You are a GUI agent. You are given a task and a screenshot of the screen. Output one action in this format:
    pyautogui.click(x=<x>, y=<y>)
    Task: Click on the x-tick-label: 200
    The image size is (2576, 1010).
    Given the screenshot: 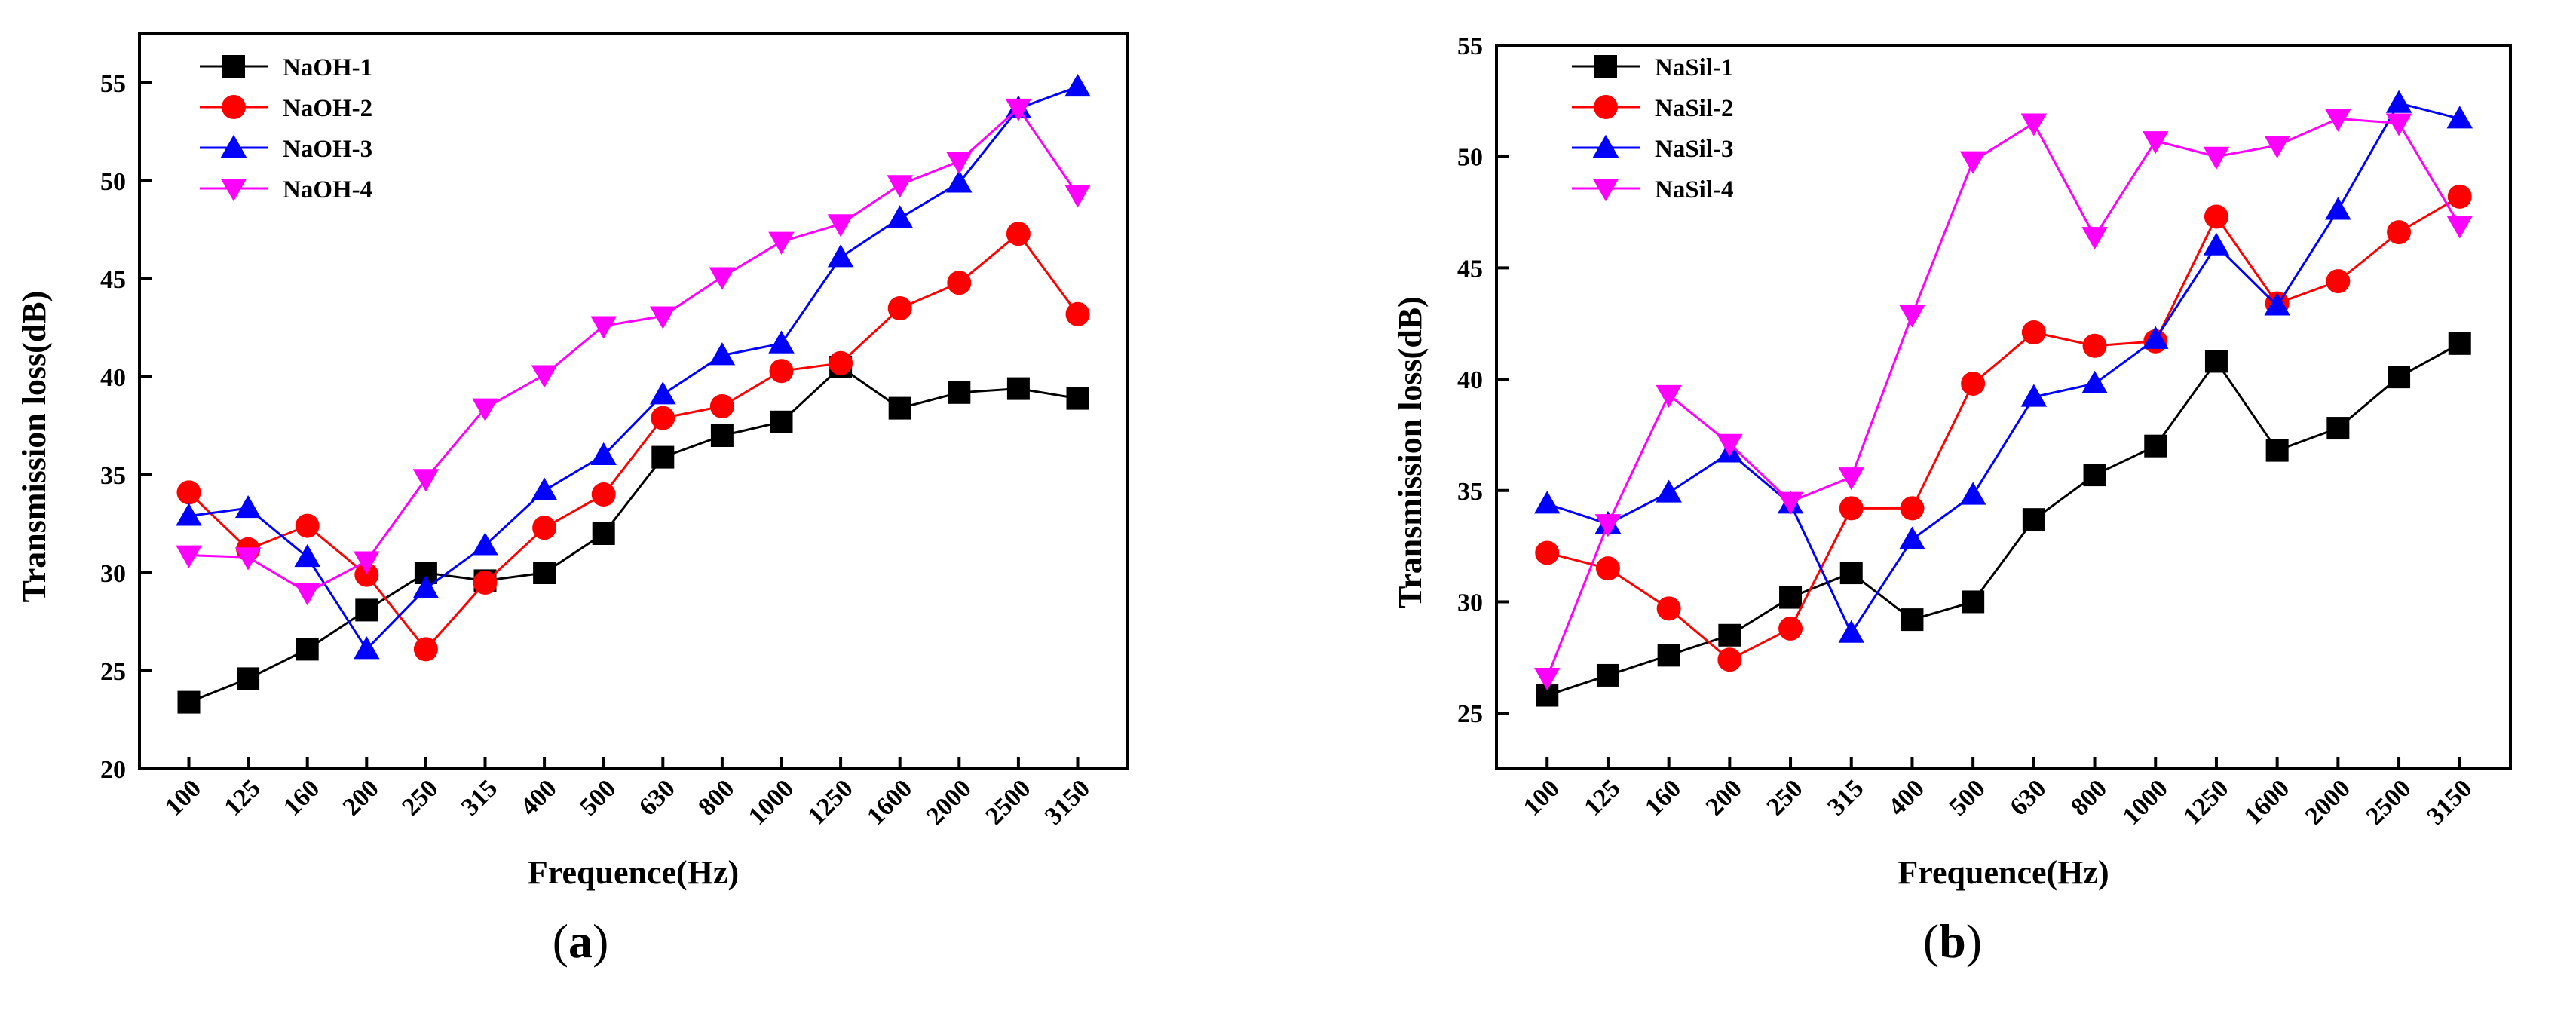 What is the action you would take?
    pyautogui.click(x=1724, y=797)
    